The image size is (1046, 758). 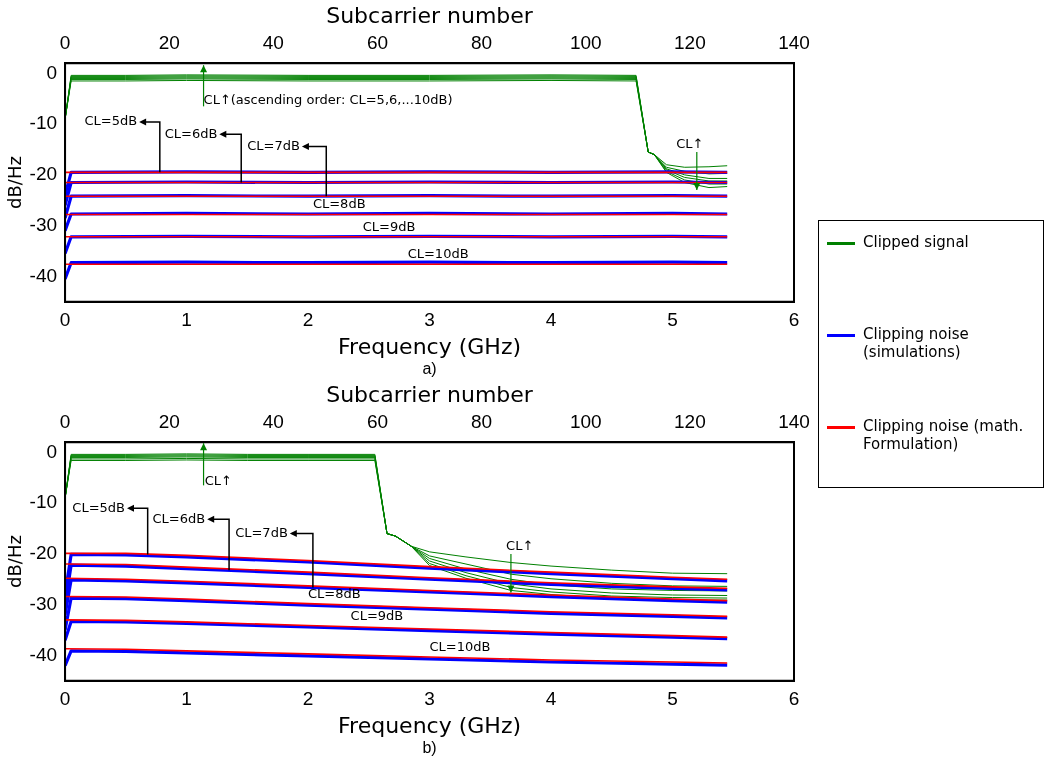 I want to click on text: a), so click(x=429, y=369).